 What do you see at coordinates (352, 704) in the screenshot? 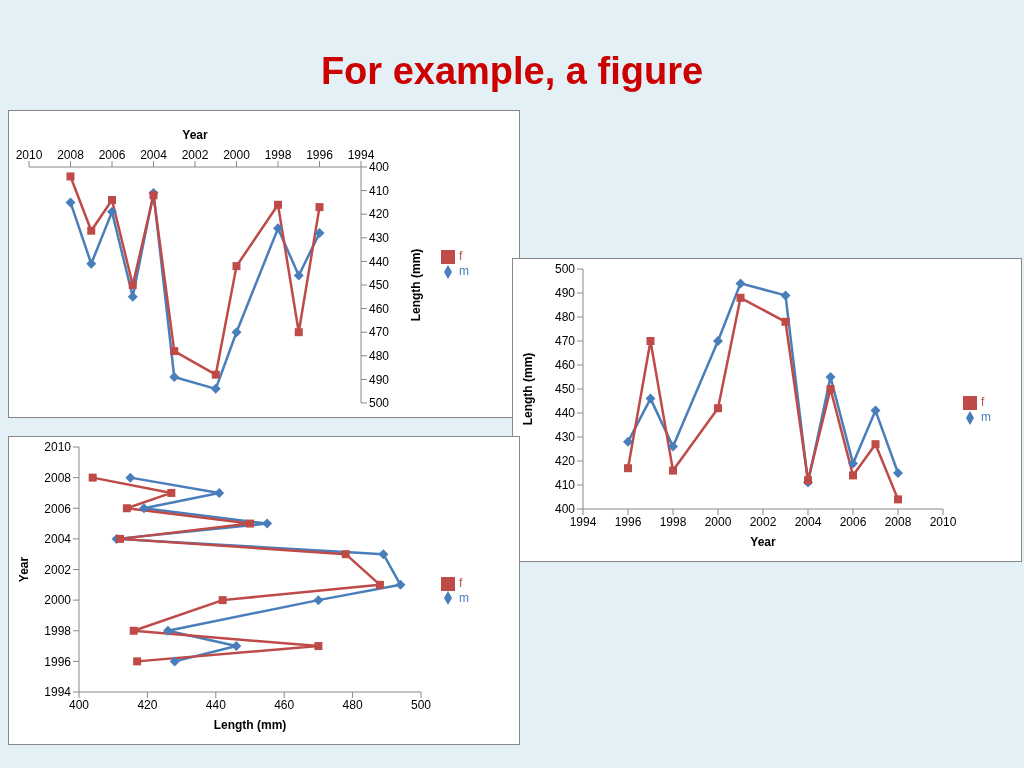
I see `x-tick-label: 480` at bounding box center [352, 704].